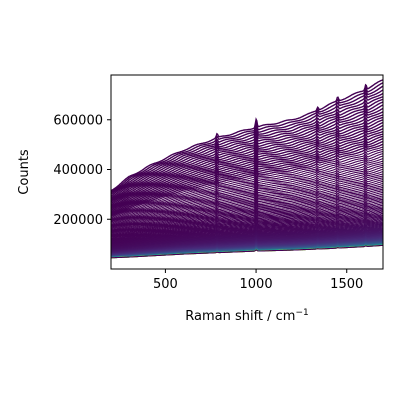  I want to click on x-tick-label: 500, so click(165, 284).